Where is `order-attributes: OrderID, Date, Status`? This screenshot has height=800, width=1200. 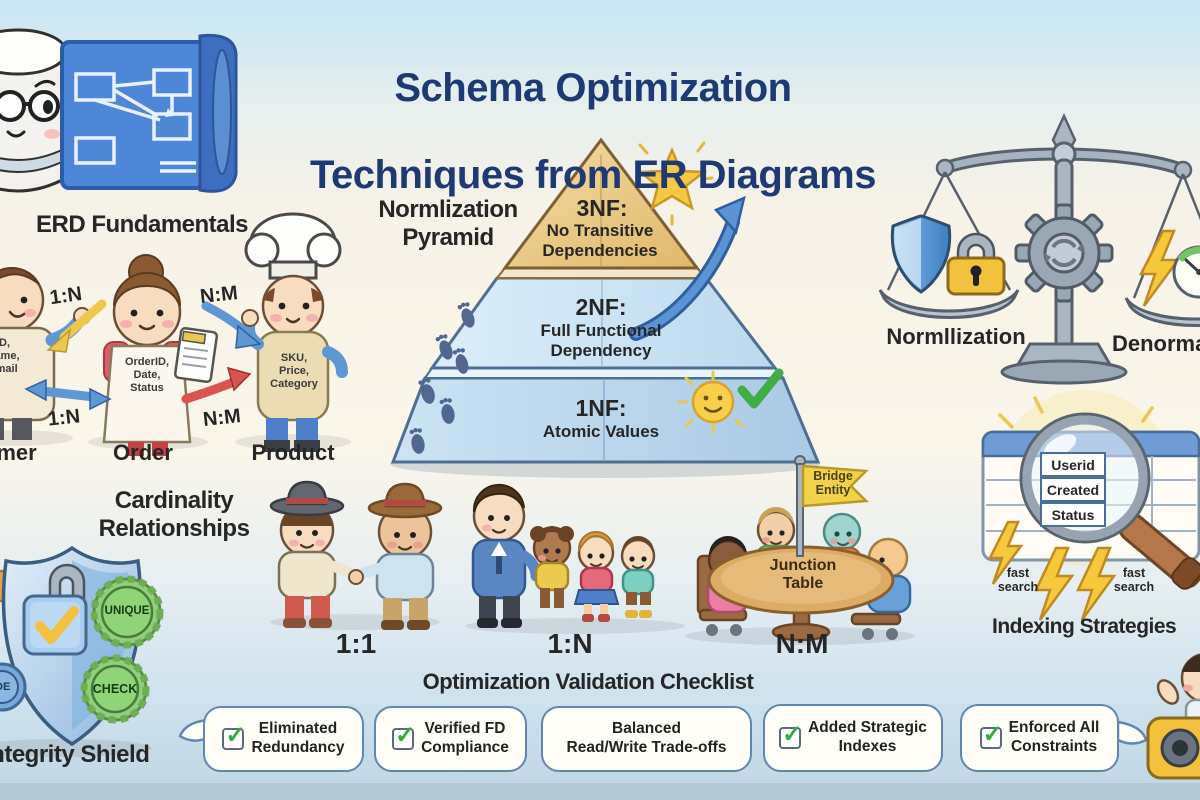
order-attributes: OrderID, Date, Status is located at coordinates (147, 375).